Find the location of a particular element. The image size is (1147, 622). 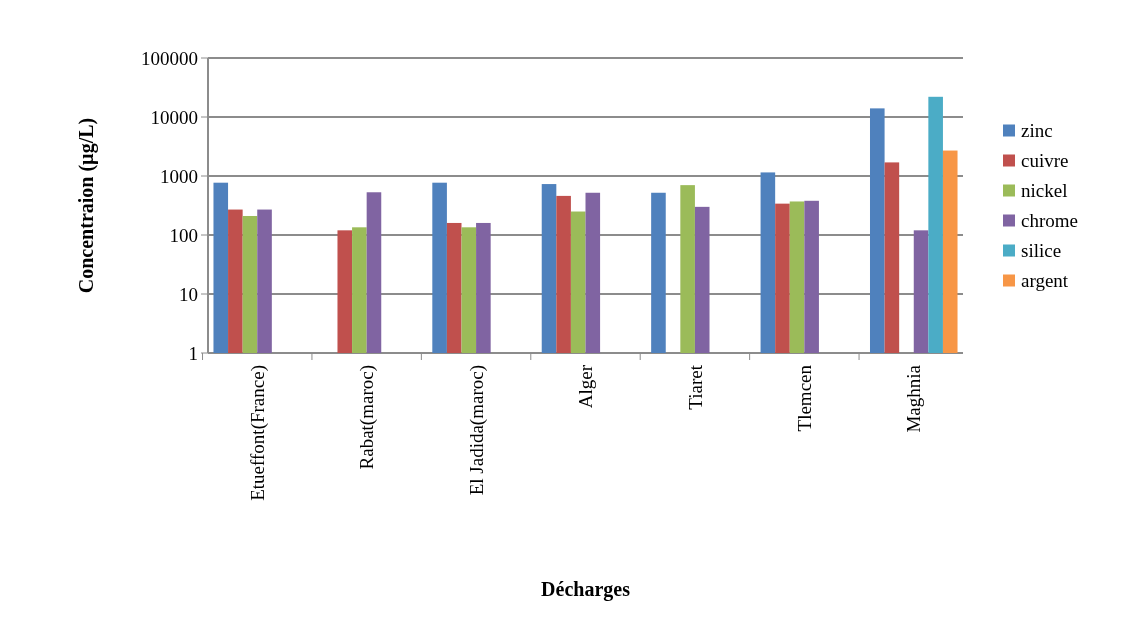

y-tick-label: 1 is located at coordinates (193, 353).